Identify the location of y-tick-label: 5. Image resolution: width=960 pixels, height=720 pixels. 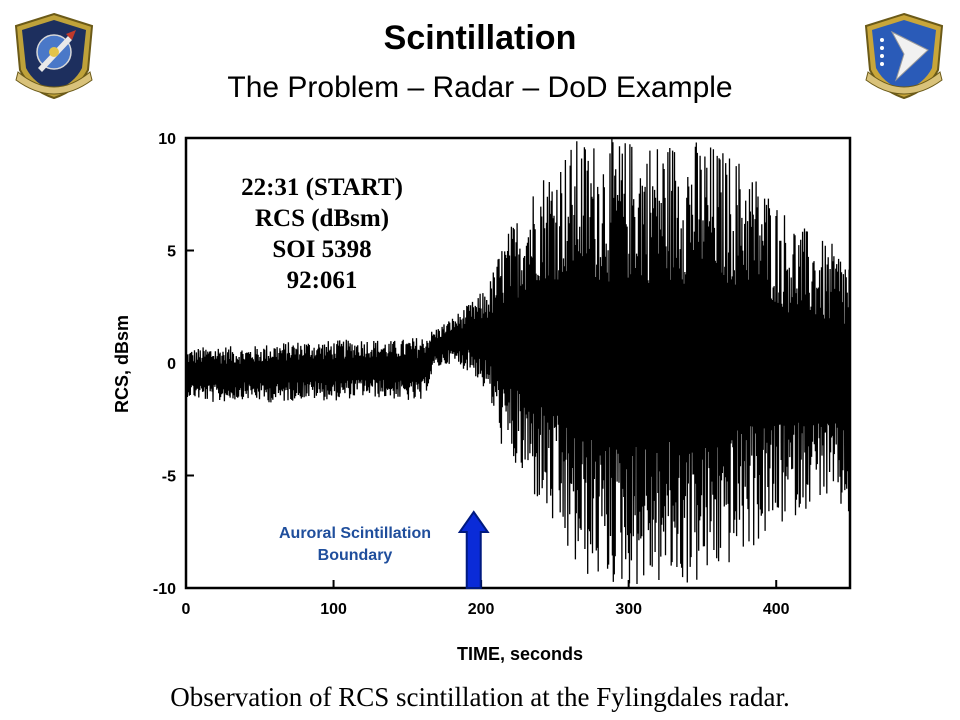
(171, 252).